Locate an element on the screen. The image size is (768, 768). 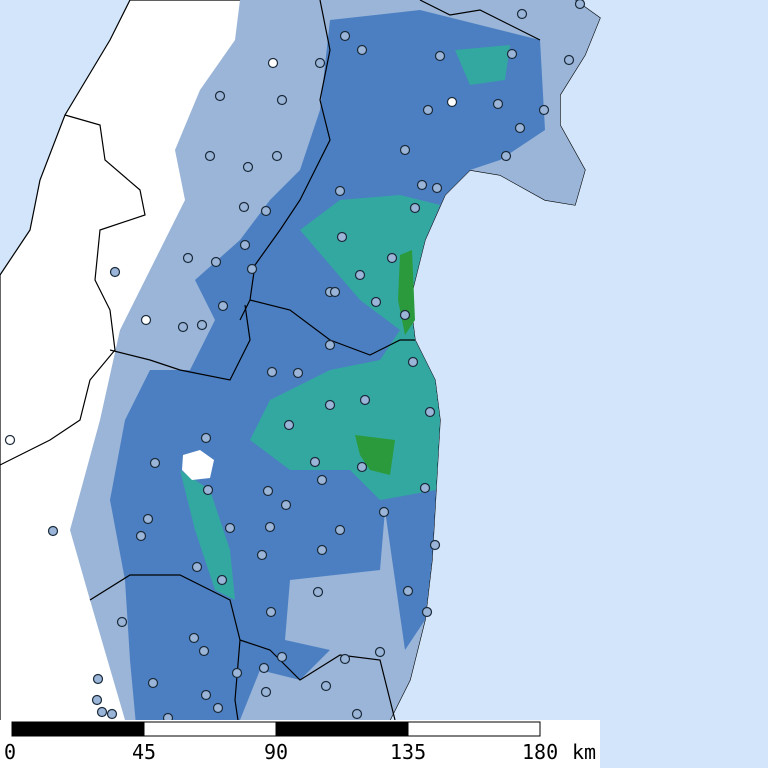
scale-bar is located at coordinates (276, 729).